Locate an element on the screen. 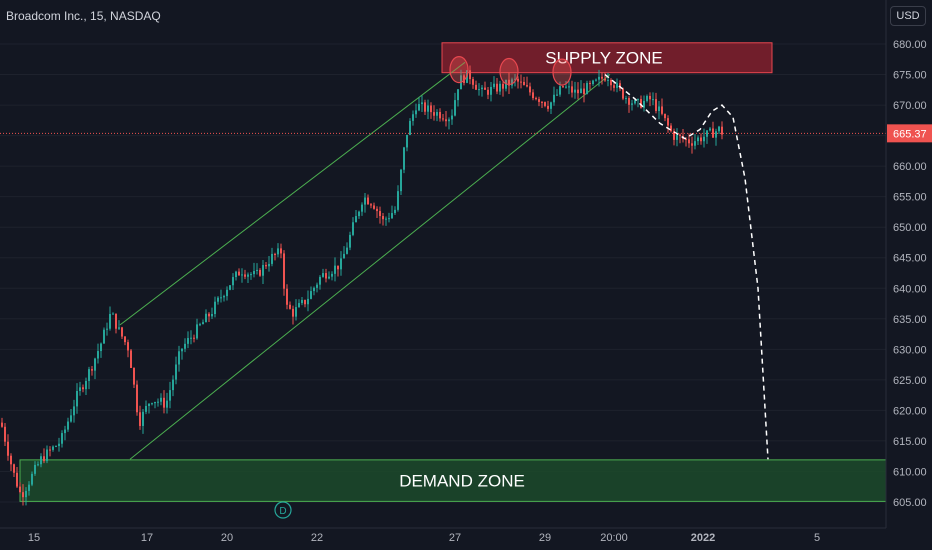 This screenshot has width=932, height=550. price-axis-bg is located at coordinates (909, 275).